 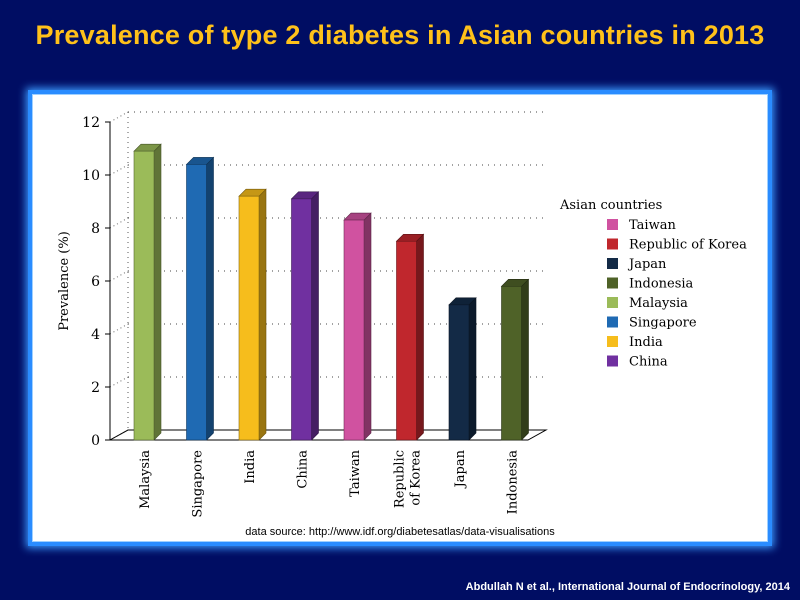 I want to click on x-tick-label-5-0: Republic, so click(x=400, y=479).